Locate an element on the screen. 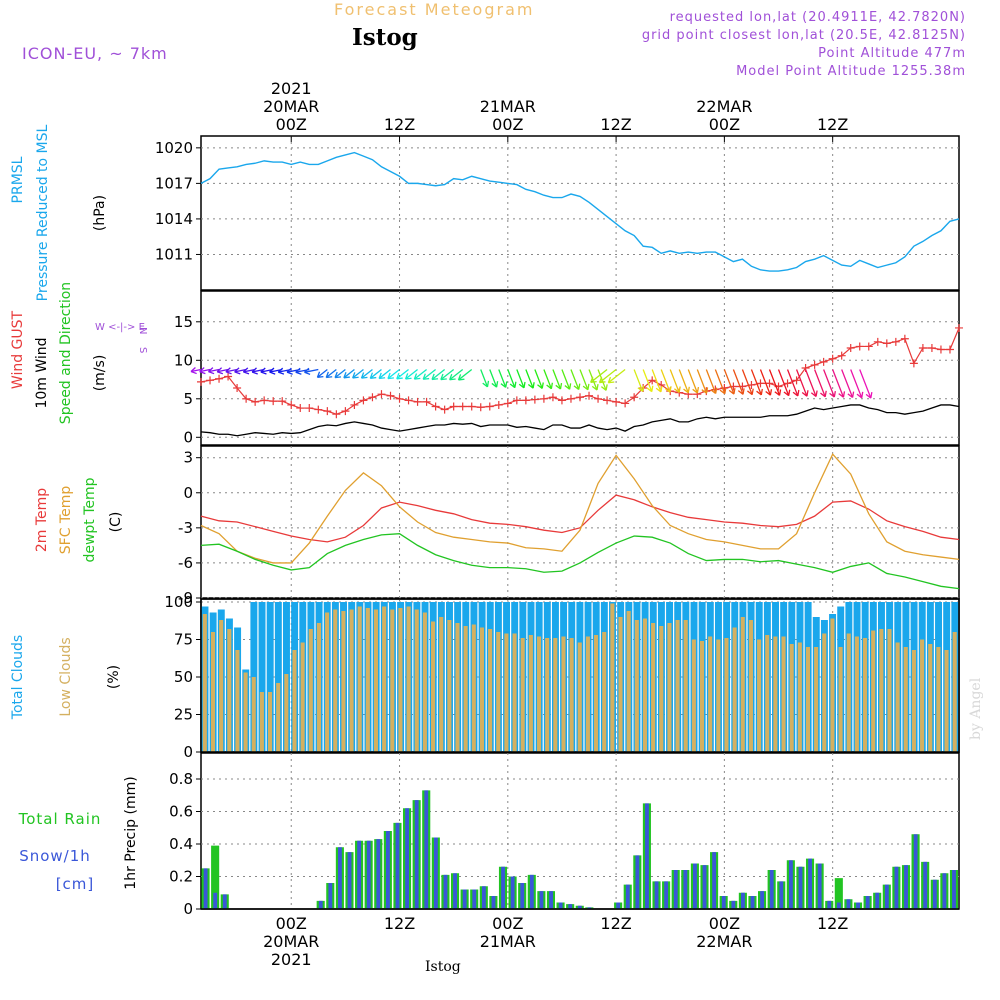 The image size is (1000, 1000). top-time-label: 00Z is located at coordinates (507, 124).